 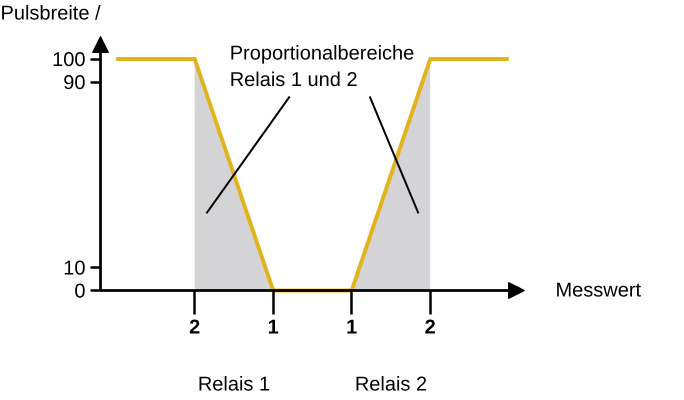 I want to click on x-axis-title: Messwert, so click(x=599, y=291).